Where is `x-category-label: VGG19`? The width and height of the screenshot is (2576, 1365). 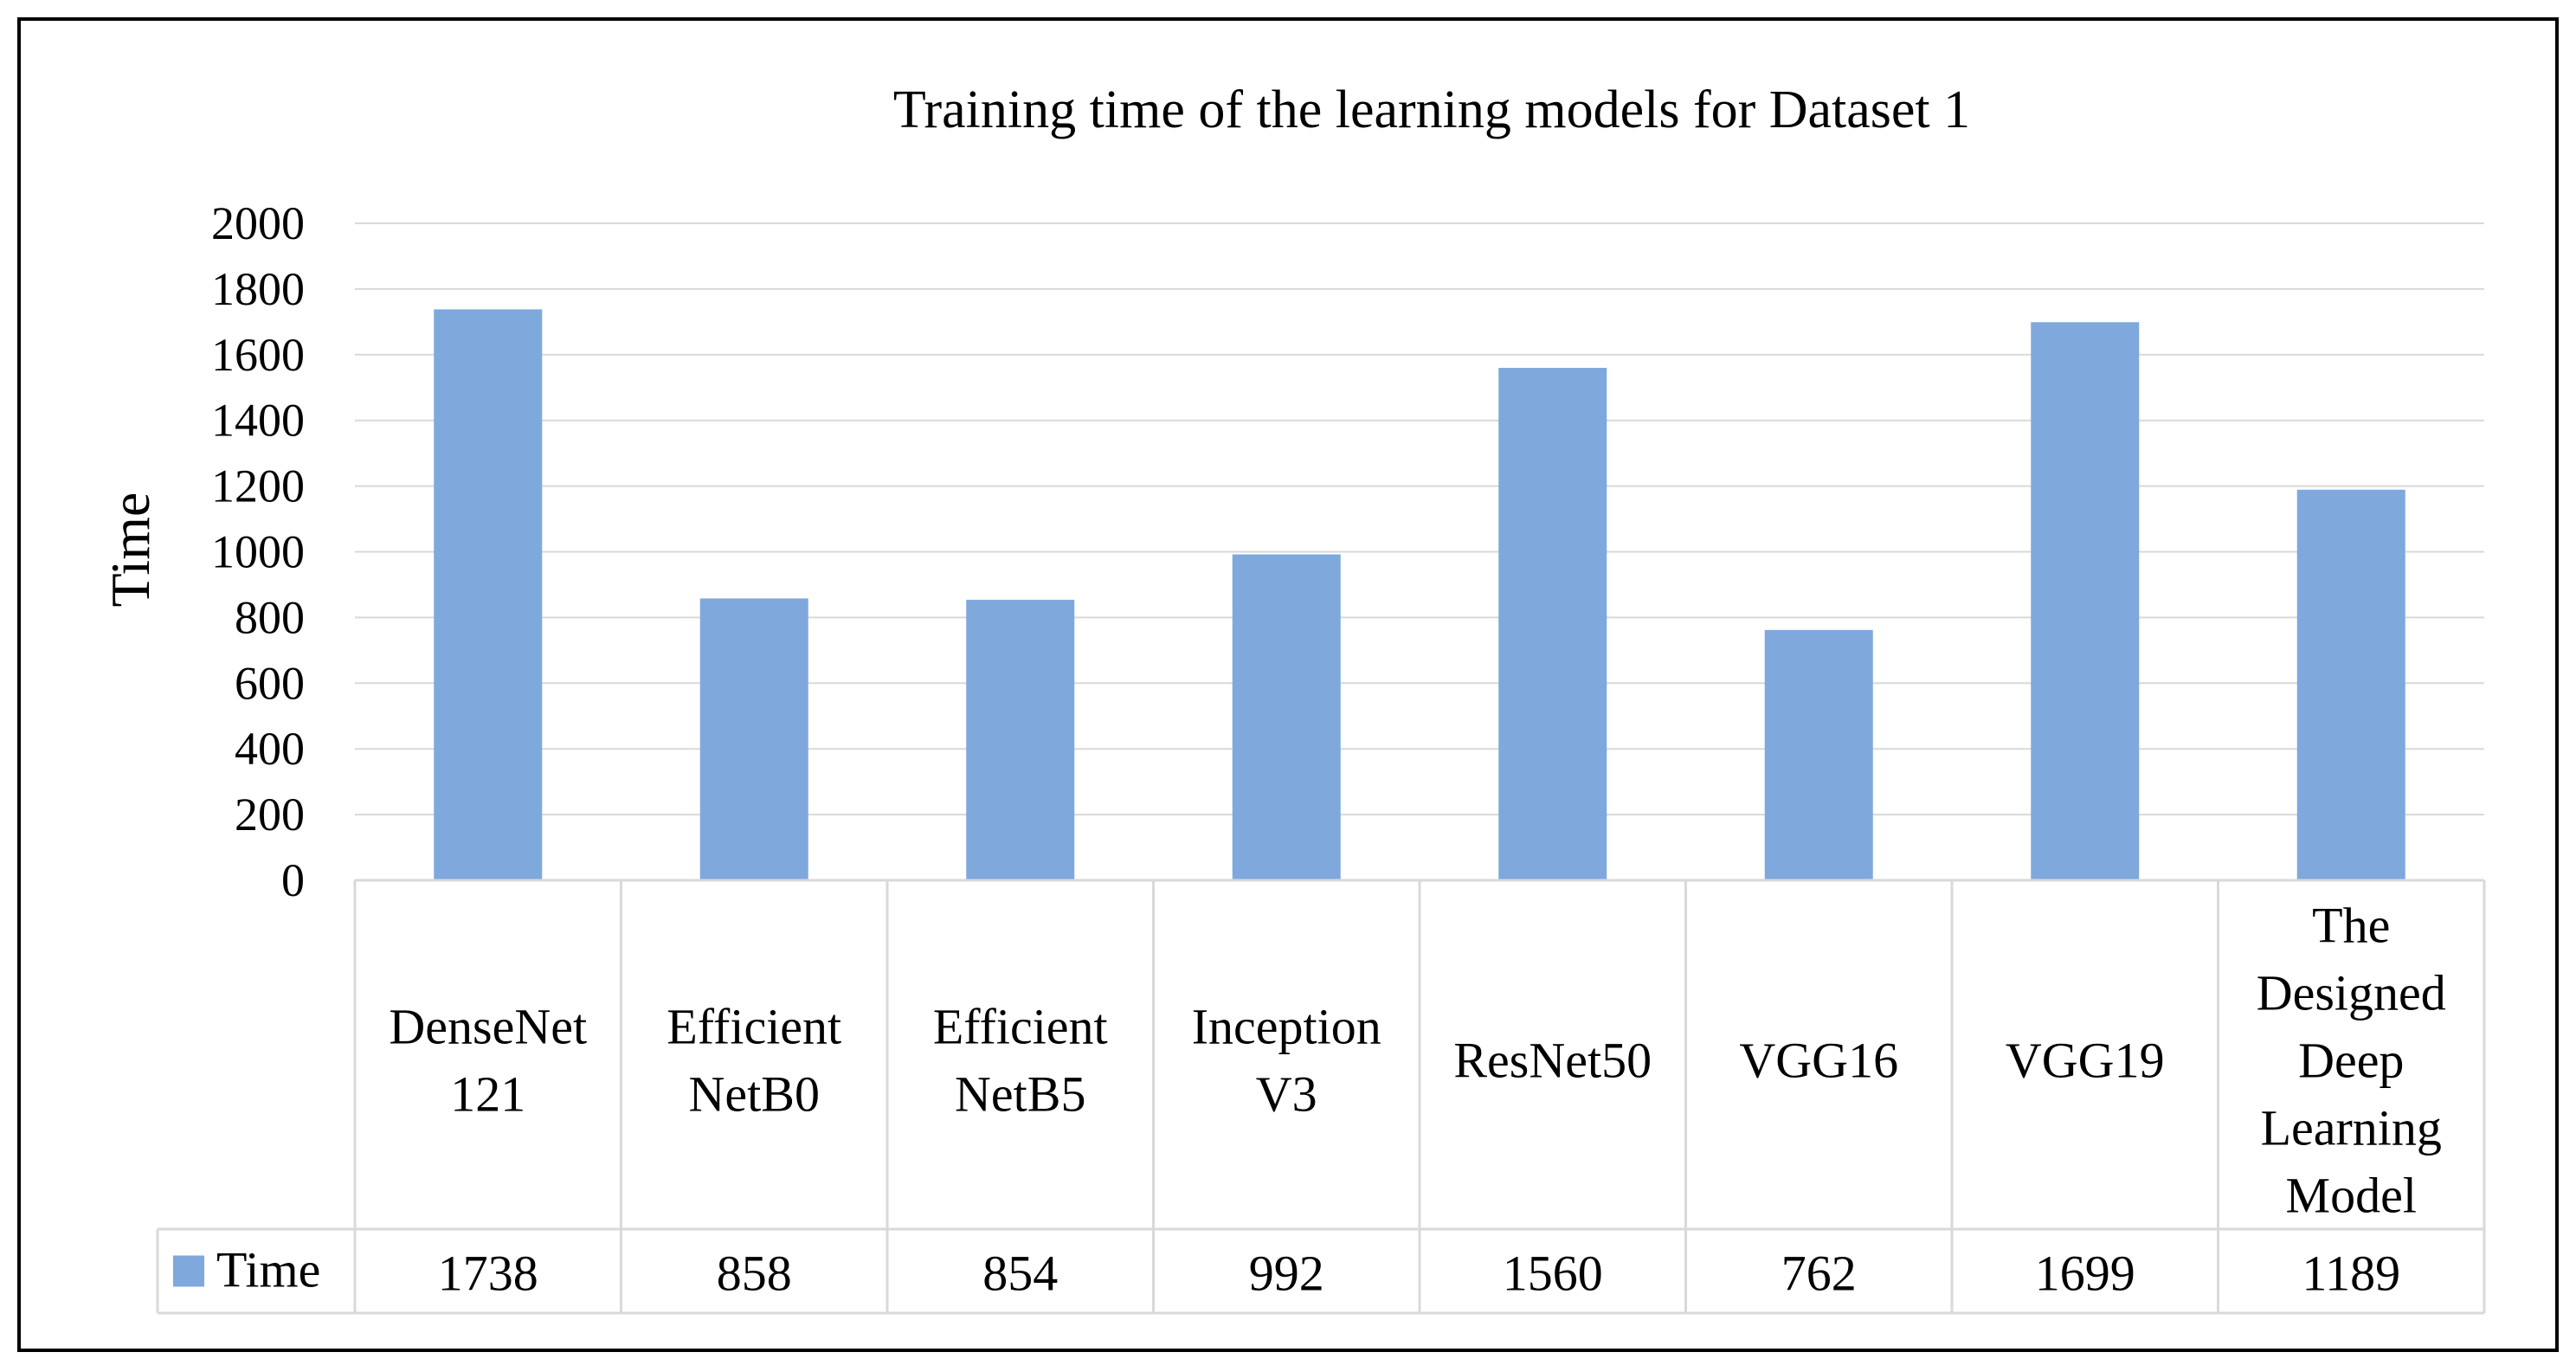
x-category-label: VGG19 is located at coordinates (2085, 1061).